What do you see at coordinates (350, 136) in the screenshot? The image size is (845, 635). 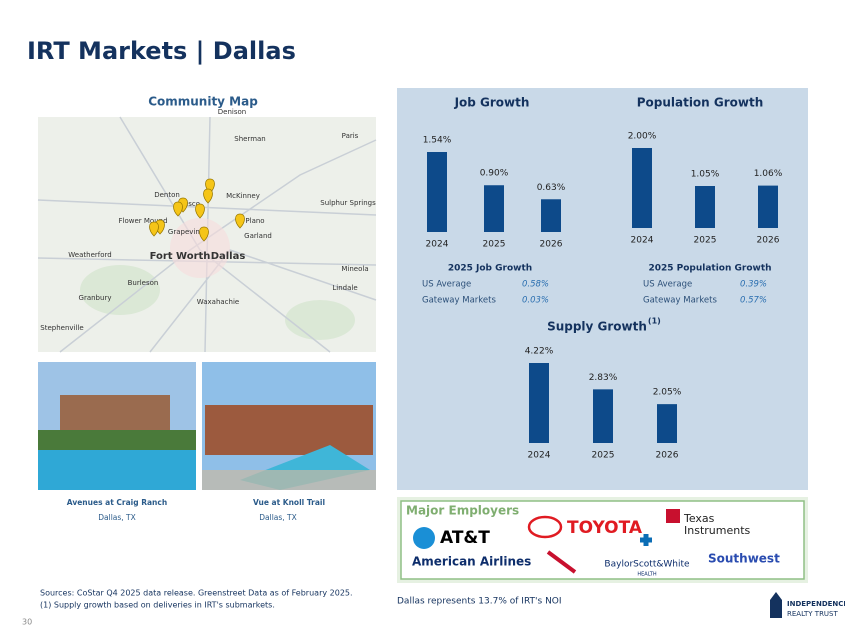 I see `map-label: Paris` at bounding box center [350, 136].